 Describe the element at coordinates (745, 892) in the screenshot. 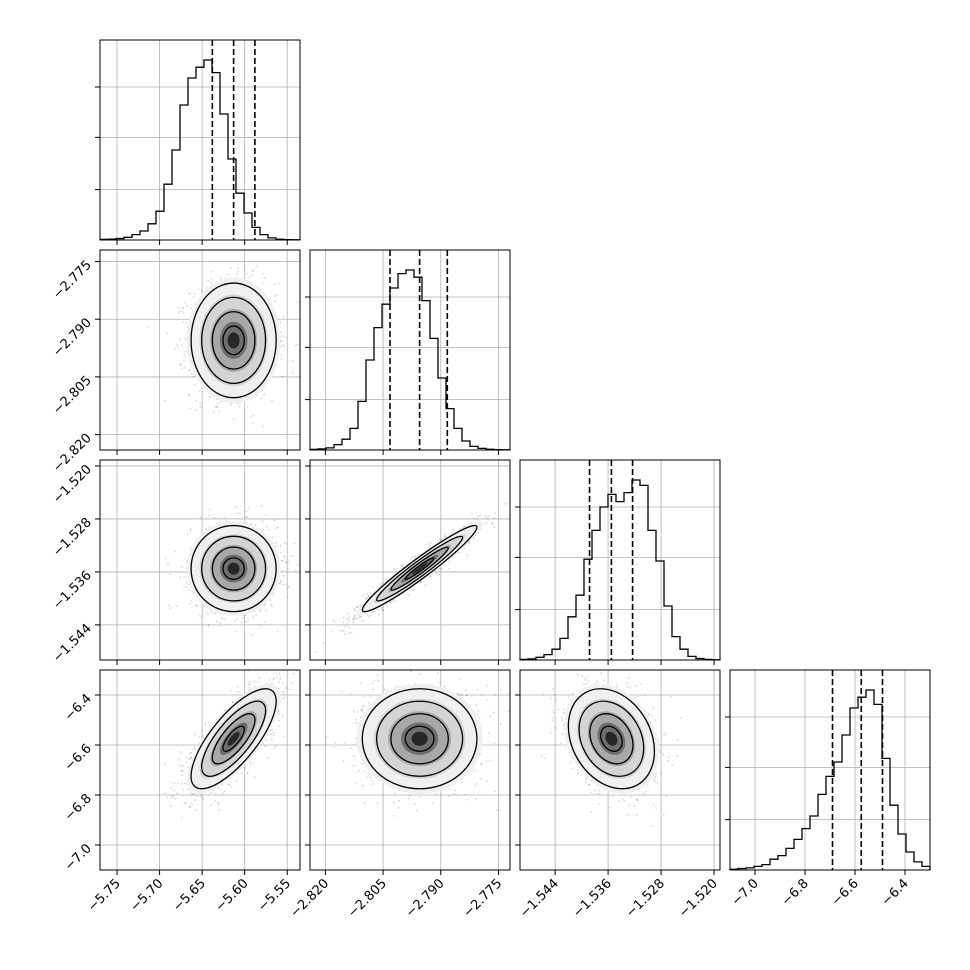

I see `x-tick-label: −7.0` at that location.